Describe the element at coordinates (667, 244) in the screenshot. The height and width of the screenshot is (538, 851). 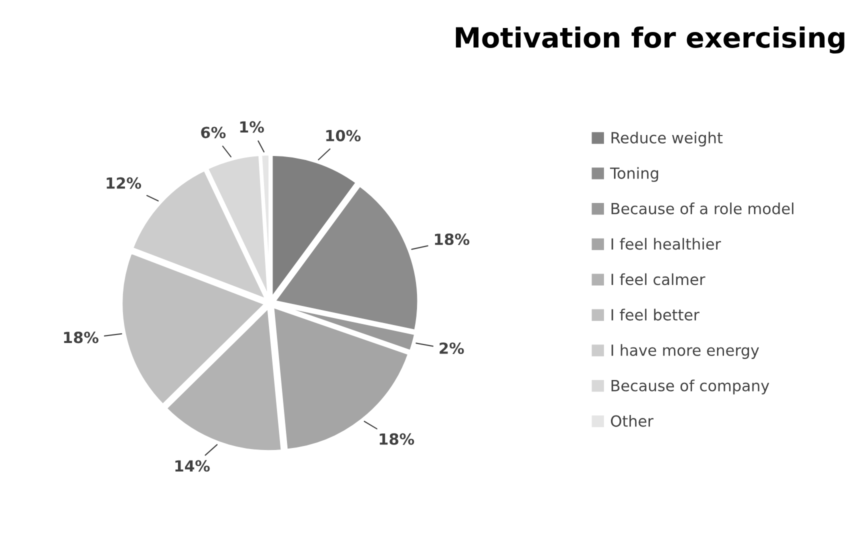
I see `legend-label: I feel healthier` at that location.